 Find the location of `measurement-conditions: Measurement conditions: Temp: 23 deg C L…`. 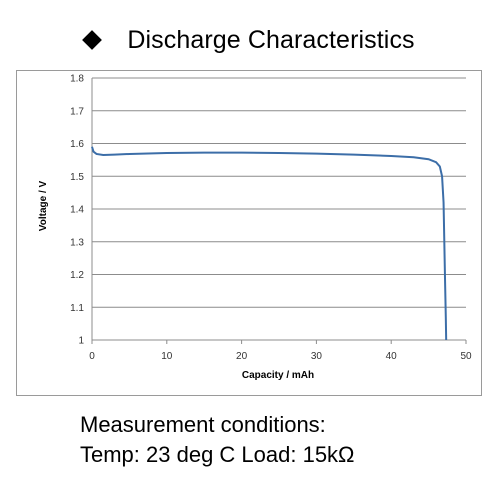

measurement-conditions: Measurement conditions: Temp: 23 deg C L… is located at coordinates (280, 440).